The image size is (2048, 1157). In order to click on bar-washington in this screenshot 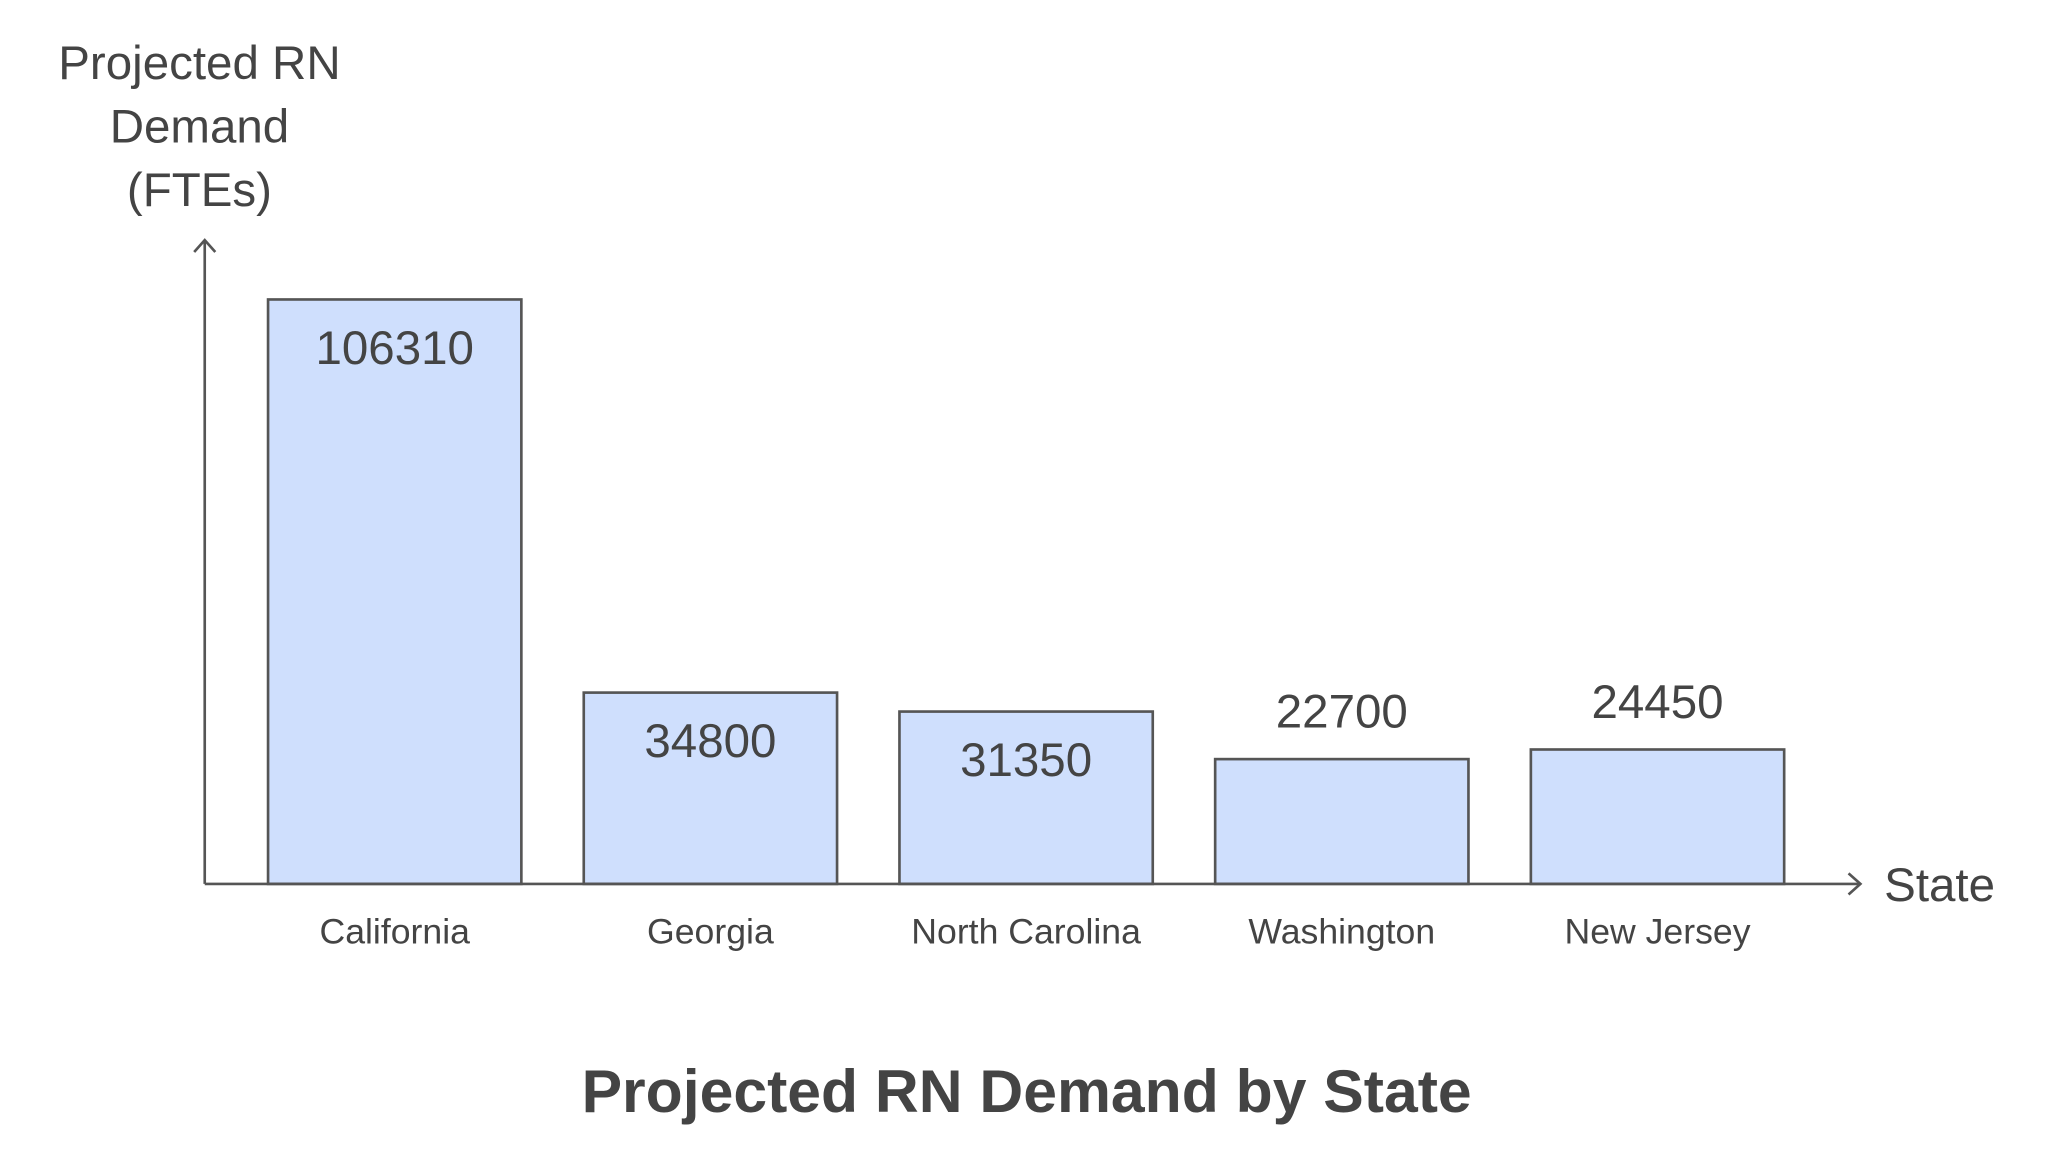, I will do `click(1341, 821)`.